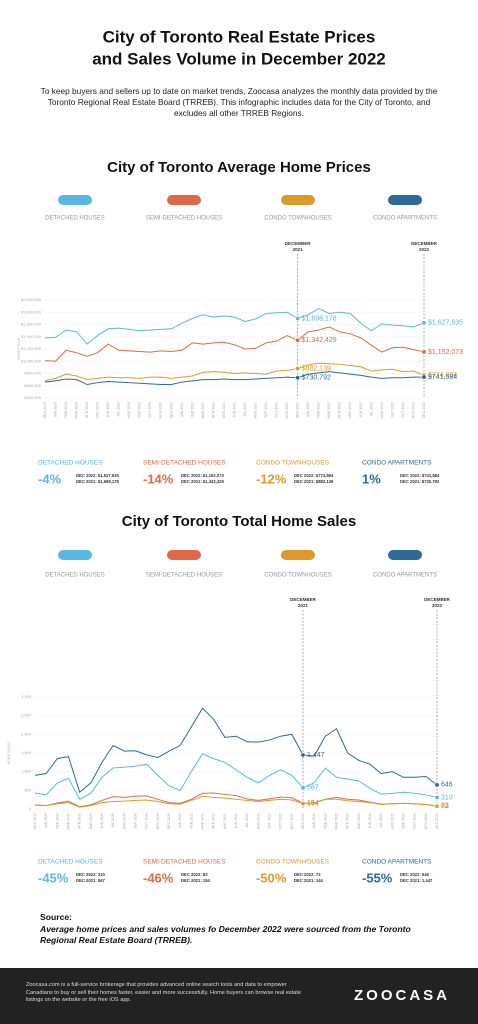 This screenshot has width=478, height=1024. What do you see at coordinates (202, 821) in the screenshot?
I see `x-tick-label: MAR 2021` at bounding box center [202, 821].